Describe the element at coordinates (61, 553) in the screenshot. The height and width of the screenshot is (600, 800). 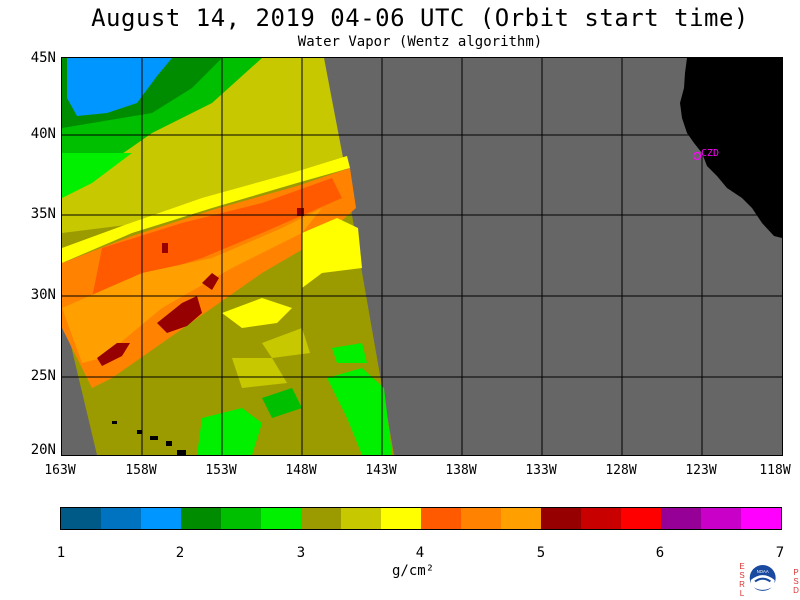
I see `colorbar-tick-1: 1` at that location.